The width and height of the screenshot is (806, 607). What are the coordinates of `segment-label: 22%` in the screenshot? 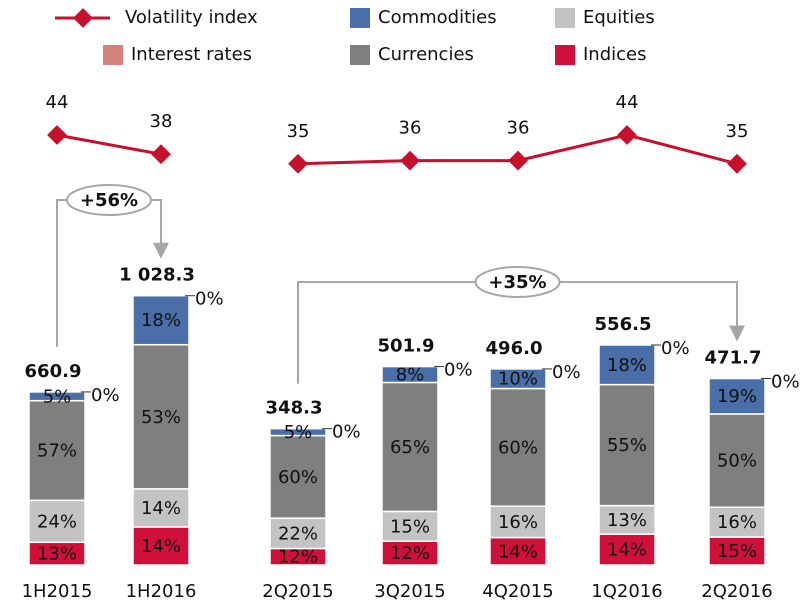 It's located at (298, 533).